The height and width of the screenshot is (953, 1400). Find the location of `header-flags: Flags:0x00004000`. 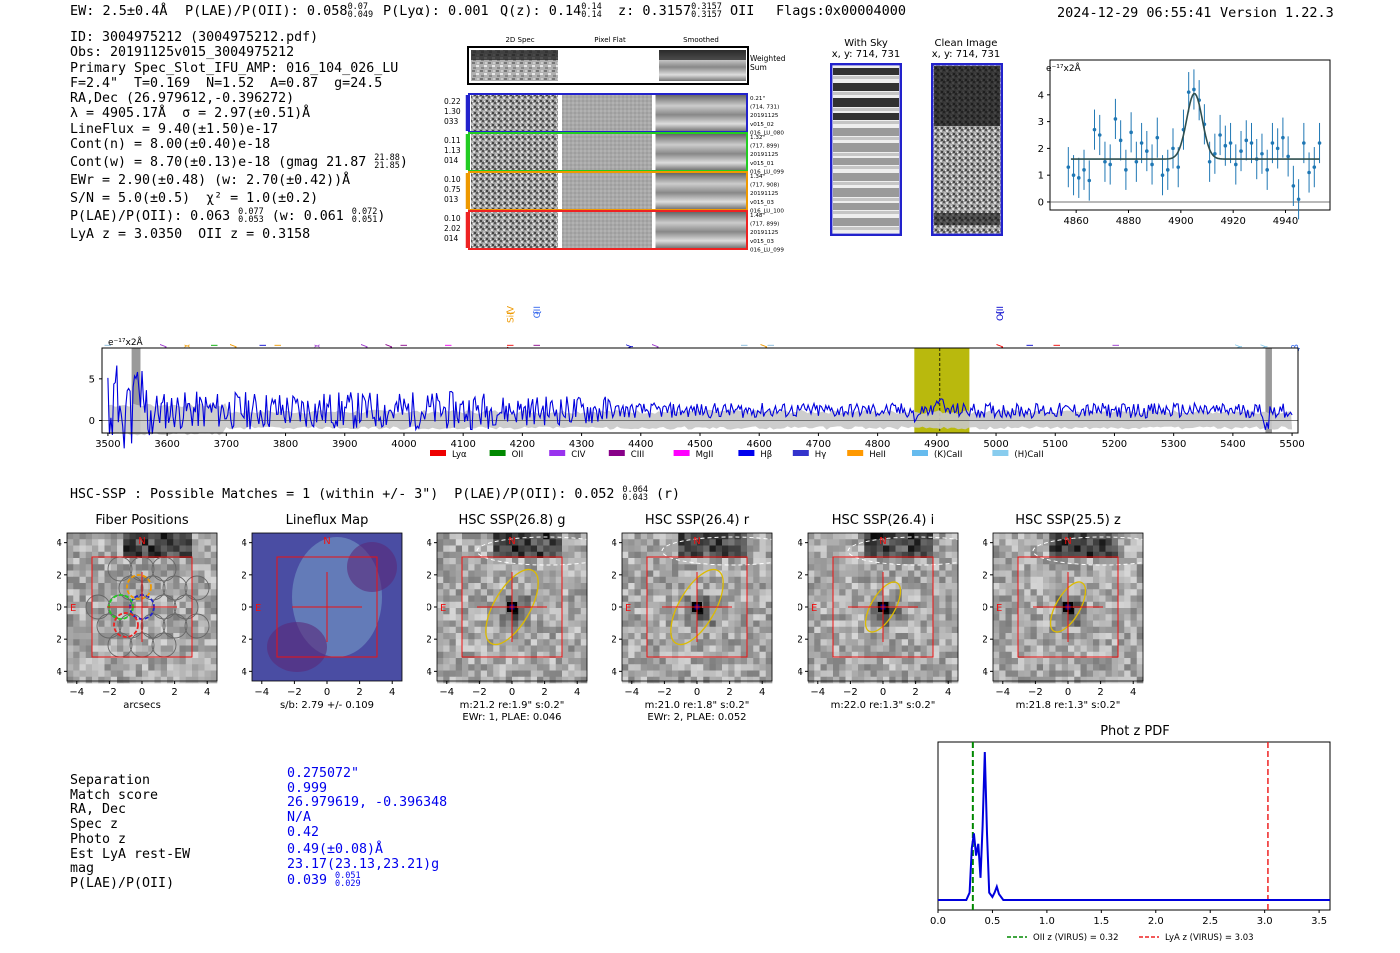

header-flags: Flags:0x00004000 is located at coordinates (841, 11).